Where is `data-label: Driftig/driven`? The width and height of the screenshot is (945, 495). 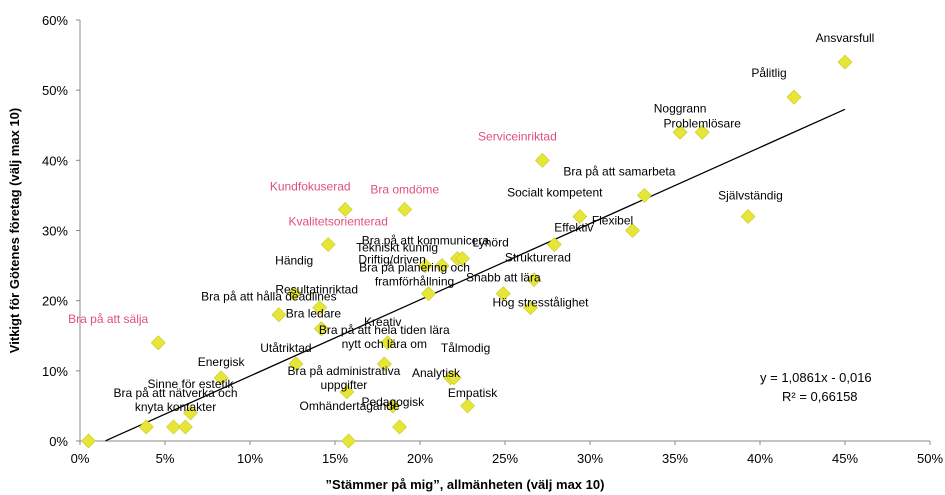
data-label: Driftig/driven is located at coordinates (391, 260).